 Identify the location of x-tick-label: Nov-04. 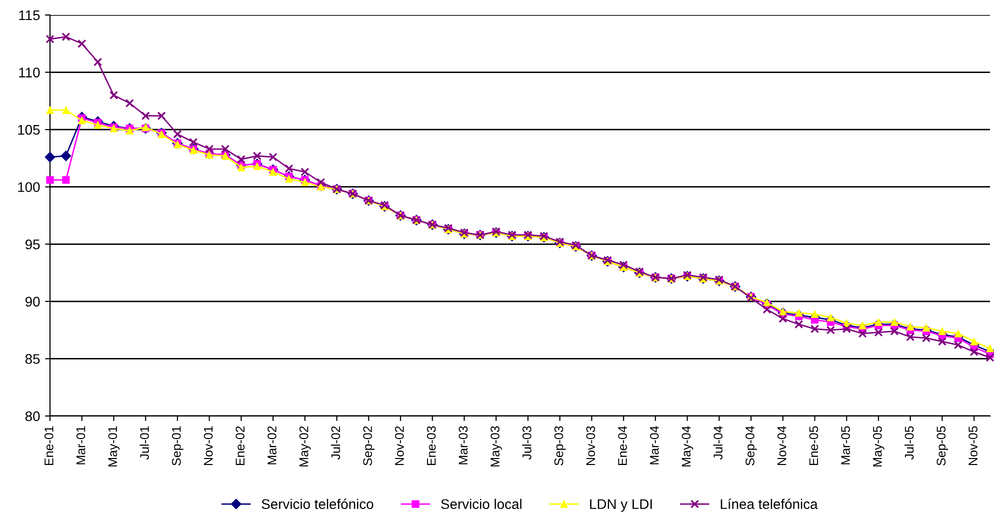
(781, 445).